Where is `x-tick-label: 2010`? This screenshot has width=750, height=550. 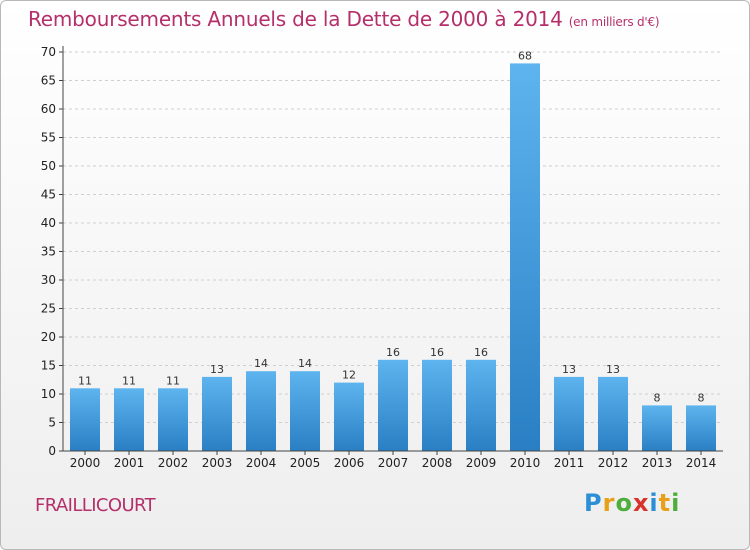
x-tick-label: 2010 is located at coordinates (525, 463).